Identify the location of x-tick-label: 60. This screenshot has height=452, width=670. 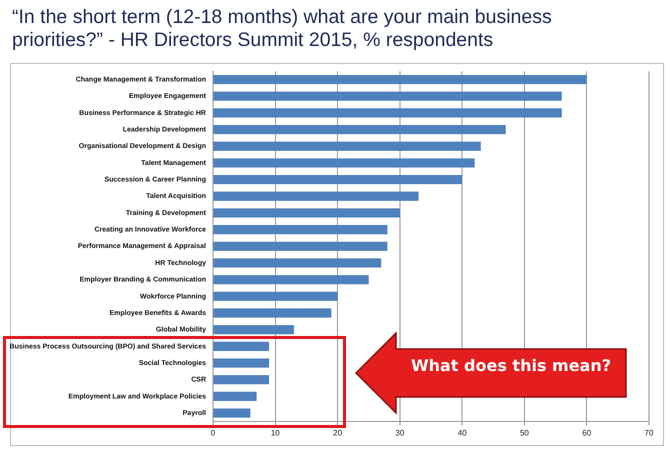
(587, 433).